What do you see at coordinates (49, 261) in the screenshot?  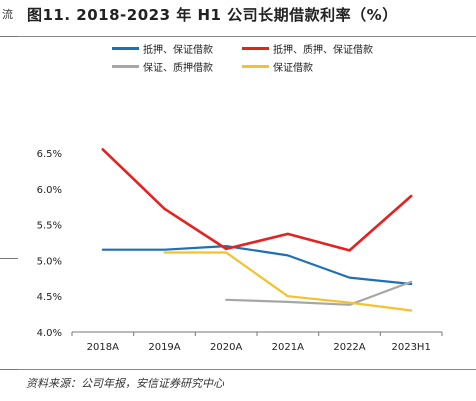 I see `y-tick-label: 5.0%` at bounding box center [49, 261].